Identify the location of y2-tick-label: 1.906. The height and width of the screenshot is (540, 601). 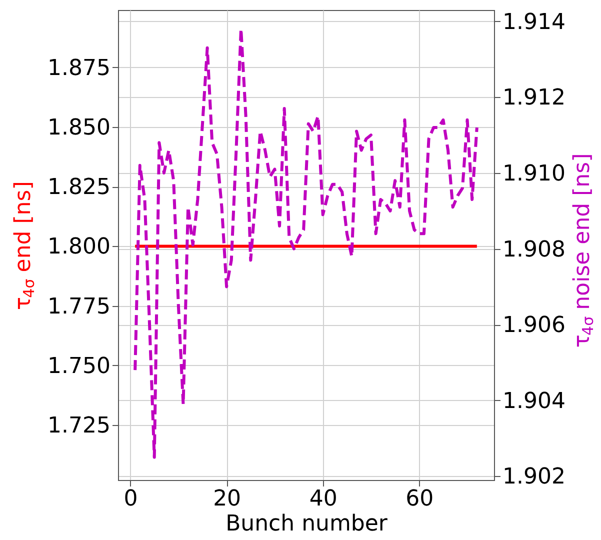
(534, 325).